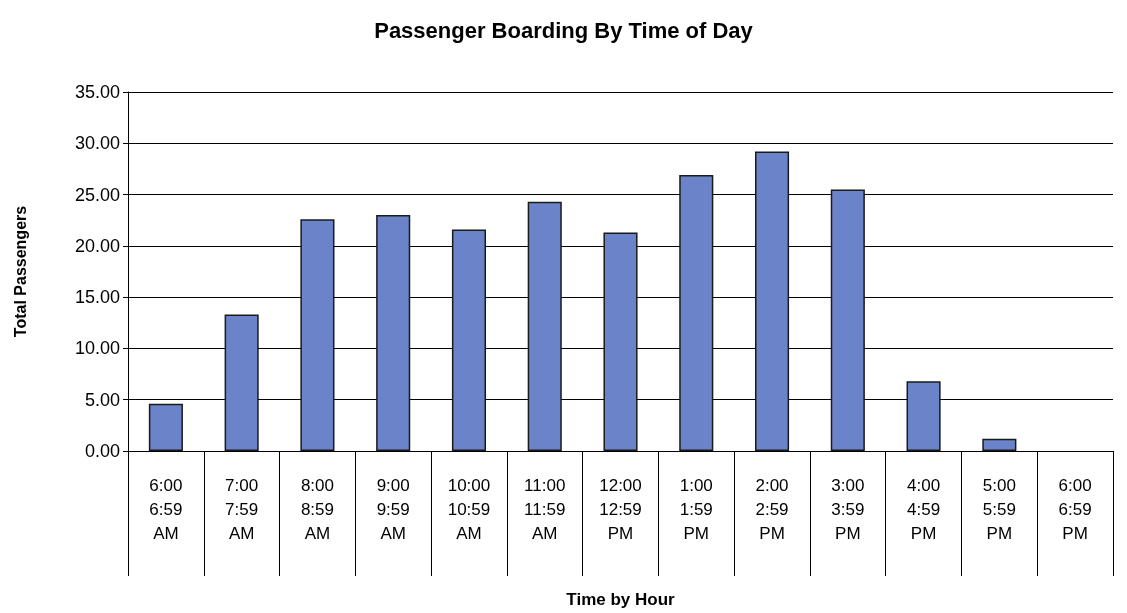 The height and width of the screenshot is (613, 1127). What do you see at coordinates (166, 509) in the screenshot?
I see `x-tick-label: 6:00 6:59 AM` at bounding box center [166, 509].